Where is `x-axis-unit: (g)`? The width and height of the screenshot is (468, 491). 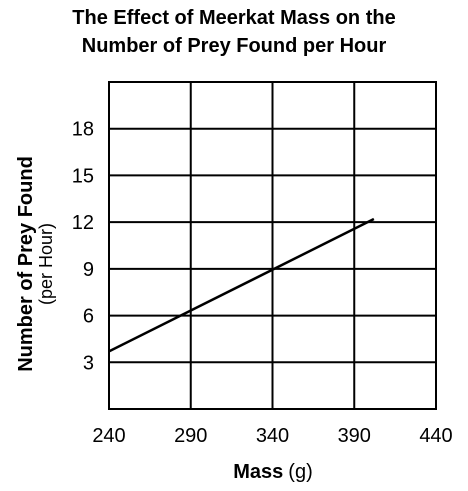 x-axis-unit: (g) is located at coordinates (300, 472).